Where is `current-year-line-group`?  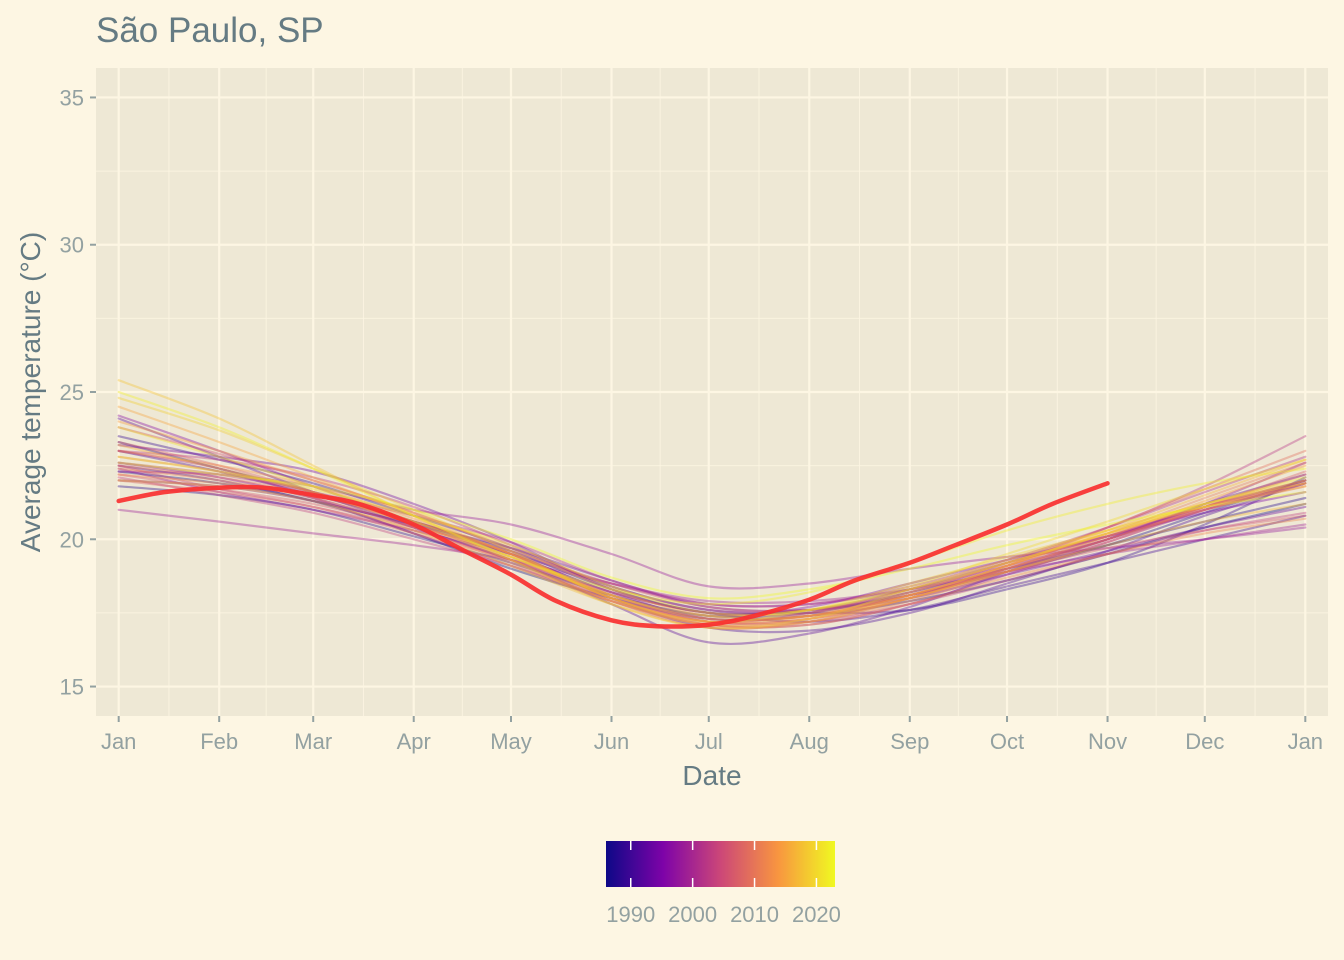
current-year-line-group is located at coordinates (613, 555).